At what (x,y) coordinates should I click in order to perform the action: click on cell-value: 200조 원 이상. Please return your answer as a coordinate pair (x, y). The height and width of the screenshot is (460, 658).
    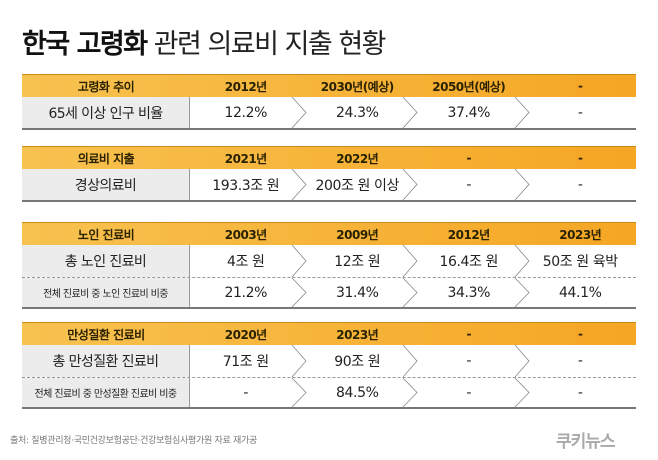
    Looking at the image, I should click on (357, 185).